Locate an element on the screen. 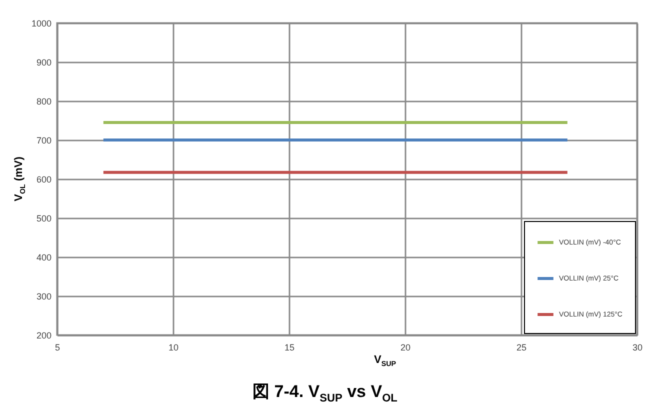 This screenshot has height=420, width=651. y-tick-label: 800 is located at coordinates (44, 101).